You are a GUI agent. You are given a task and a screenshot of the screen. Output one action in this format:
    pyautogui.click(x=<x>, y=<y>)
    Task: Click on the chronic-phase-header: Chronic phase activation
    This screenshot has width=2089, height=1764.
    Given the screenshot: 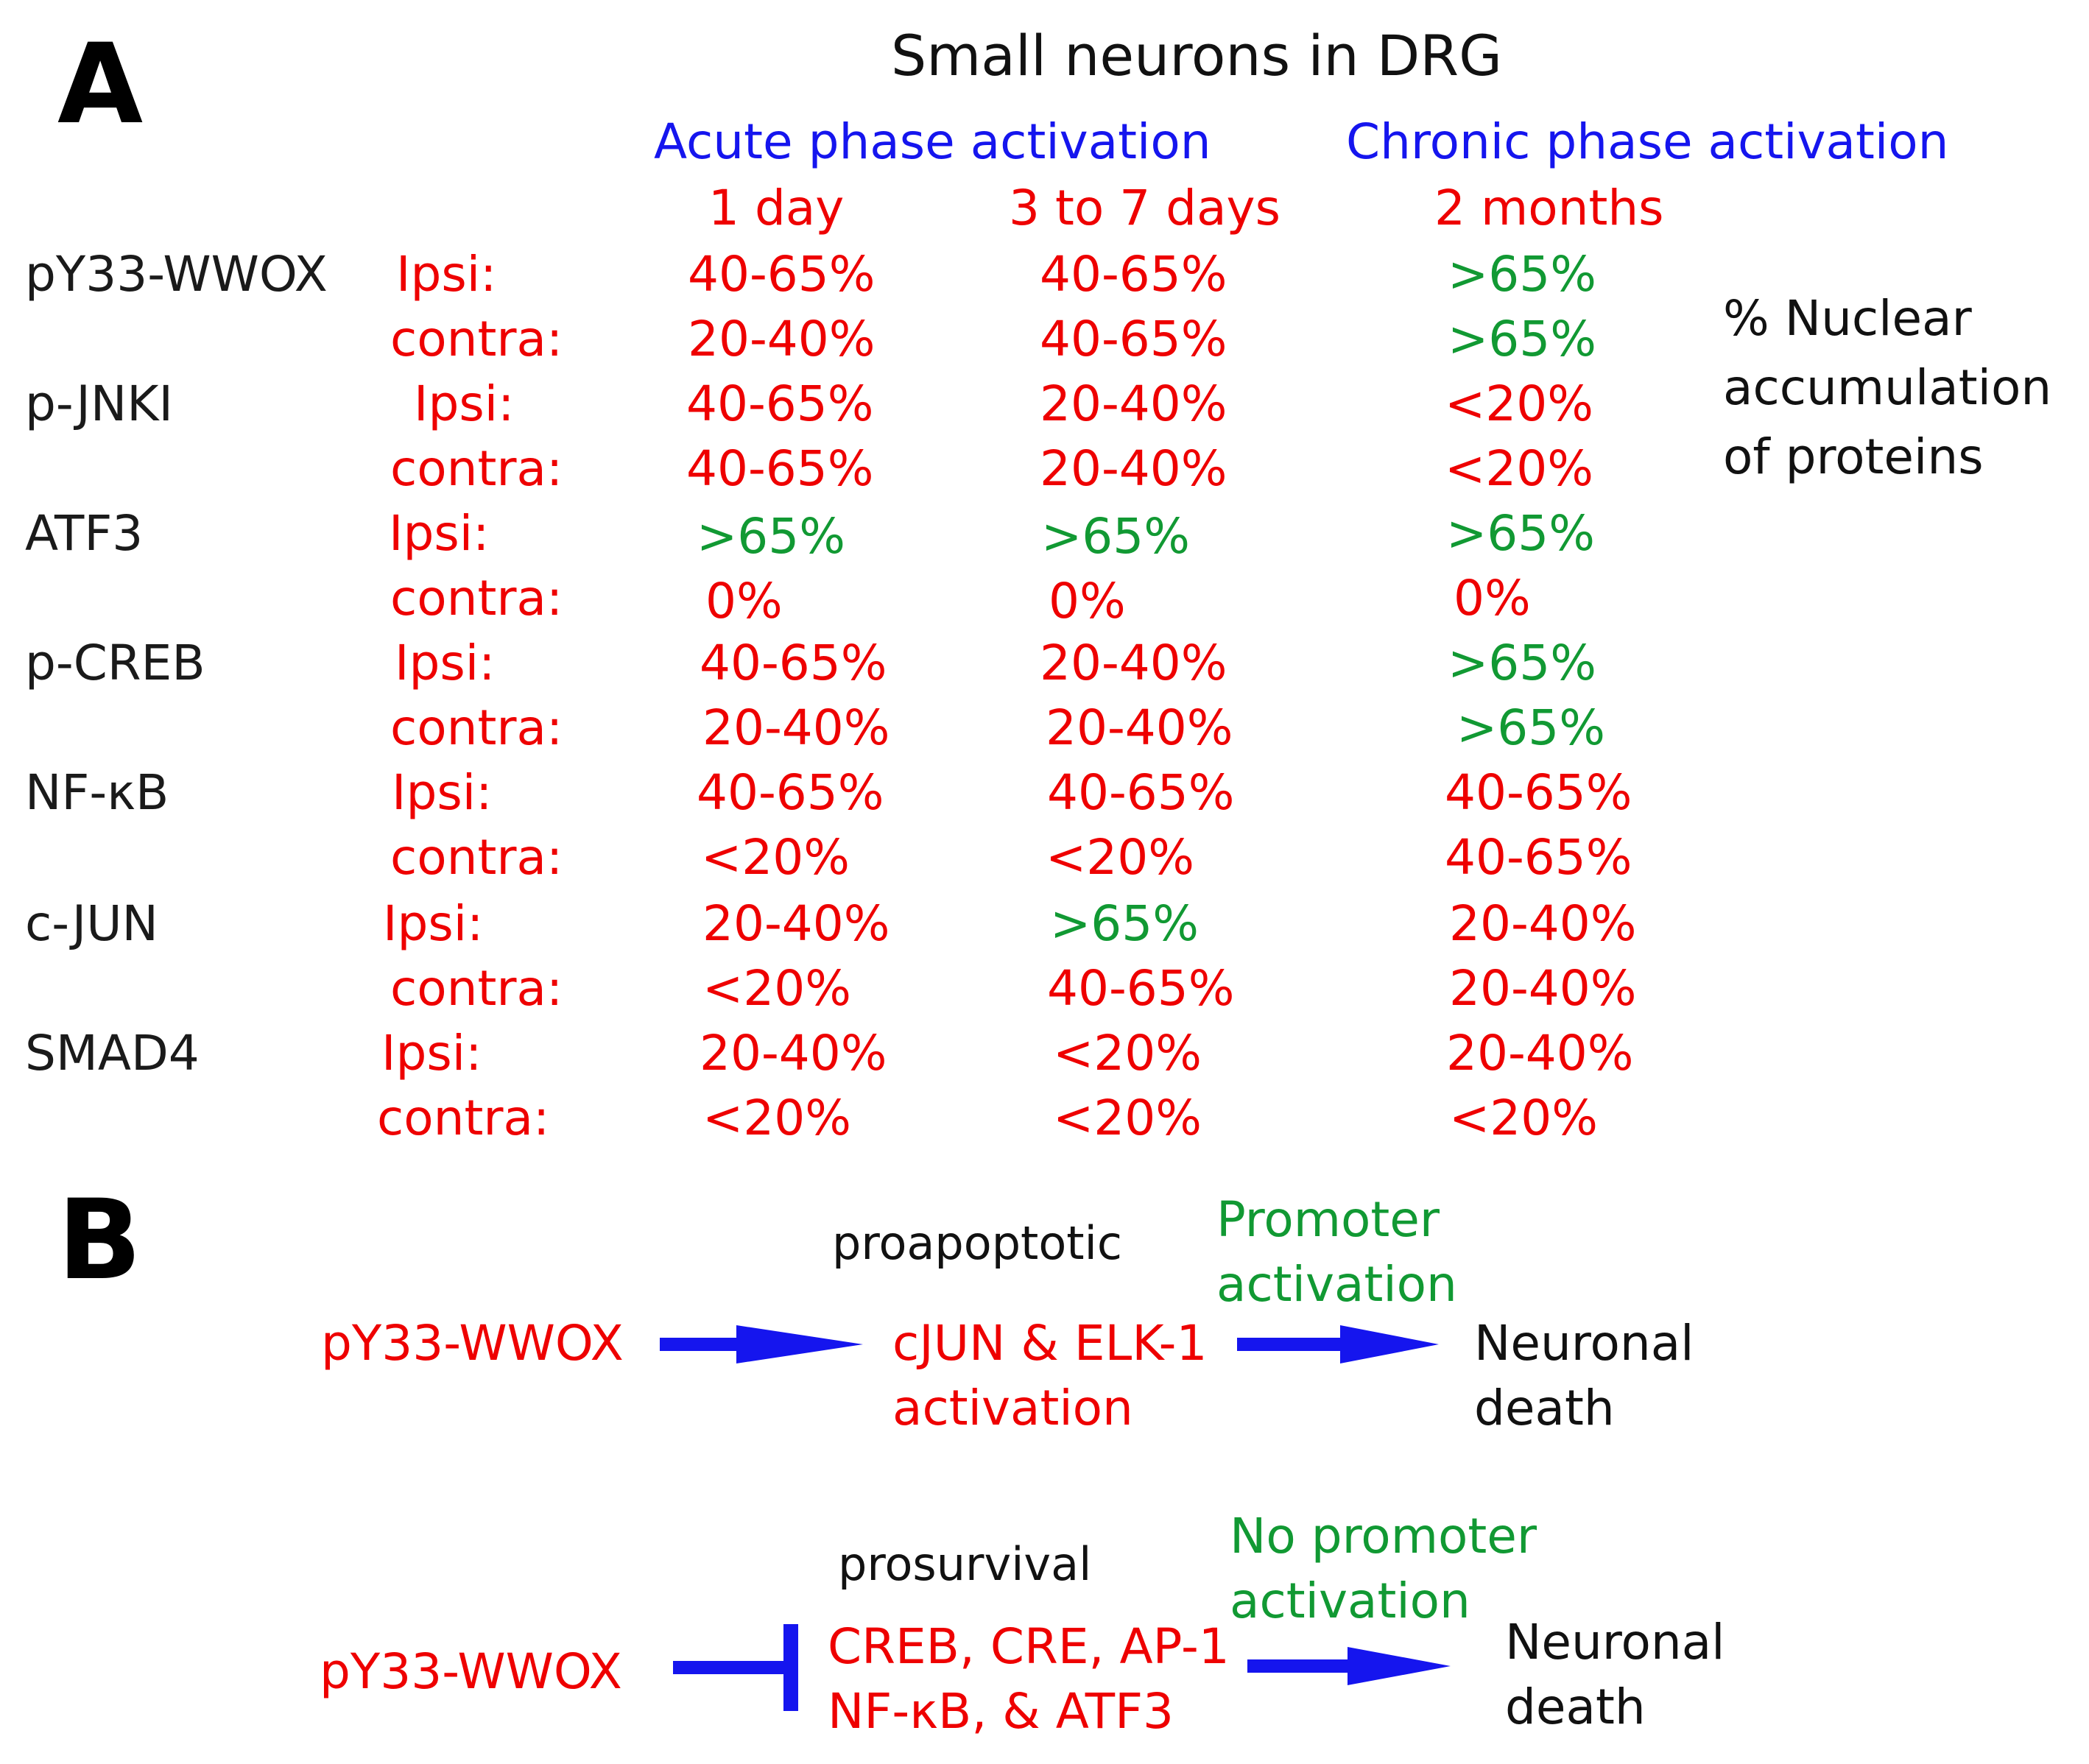 What is the action you would take?
    pyautogui.click(x=1647, y=142)
    